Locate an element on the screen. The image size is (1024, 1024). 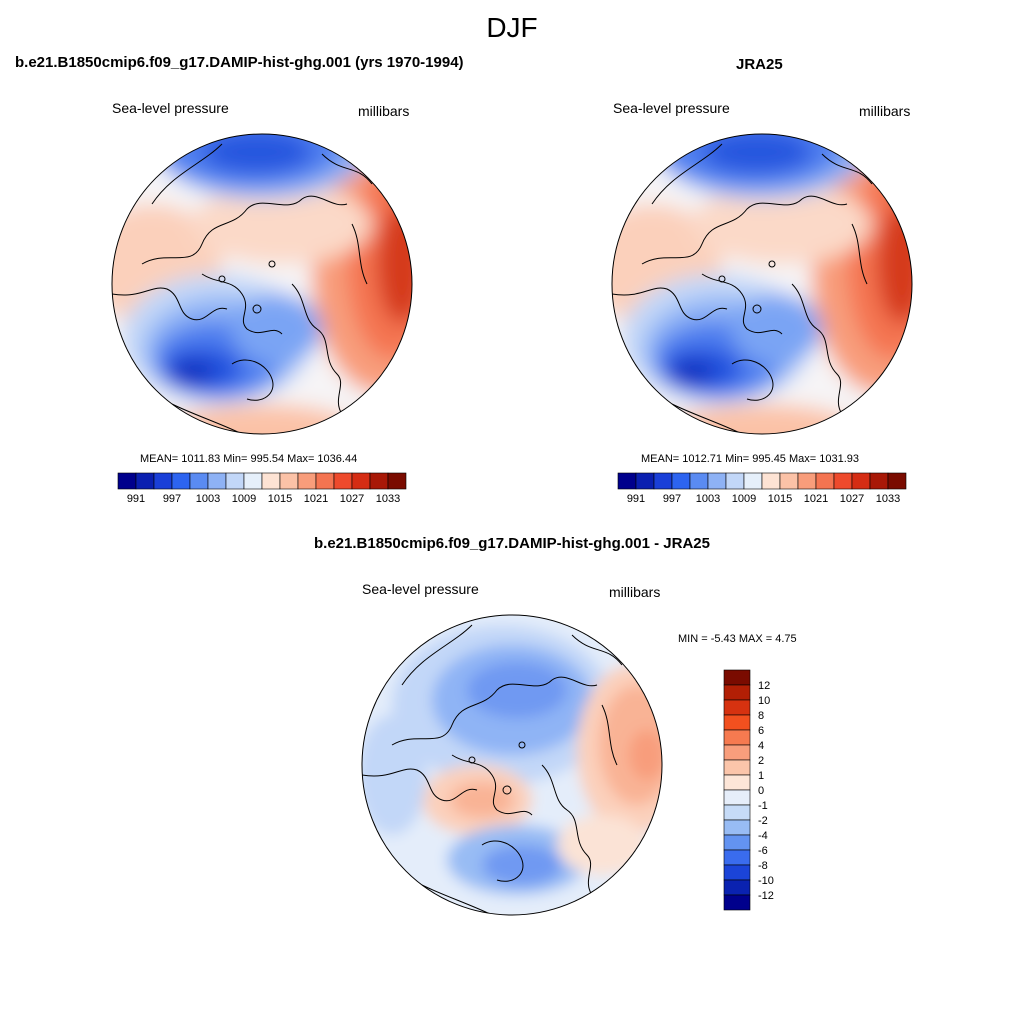
panel-model-units-label: millibars is located at coordinates (384, 111).